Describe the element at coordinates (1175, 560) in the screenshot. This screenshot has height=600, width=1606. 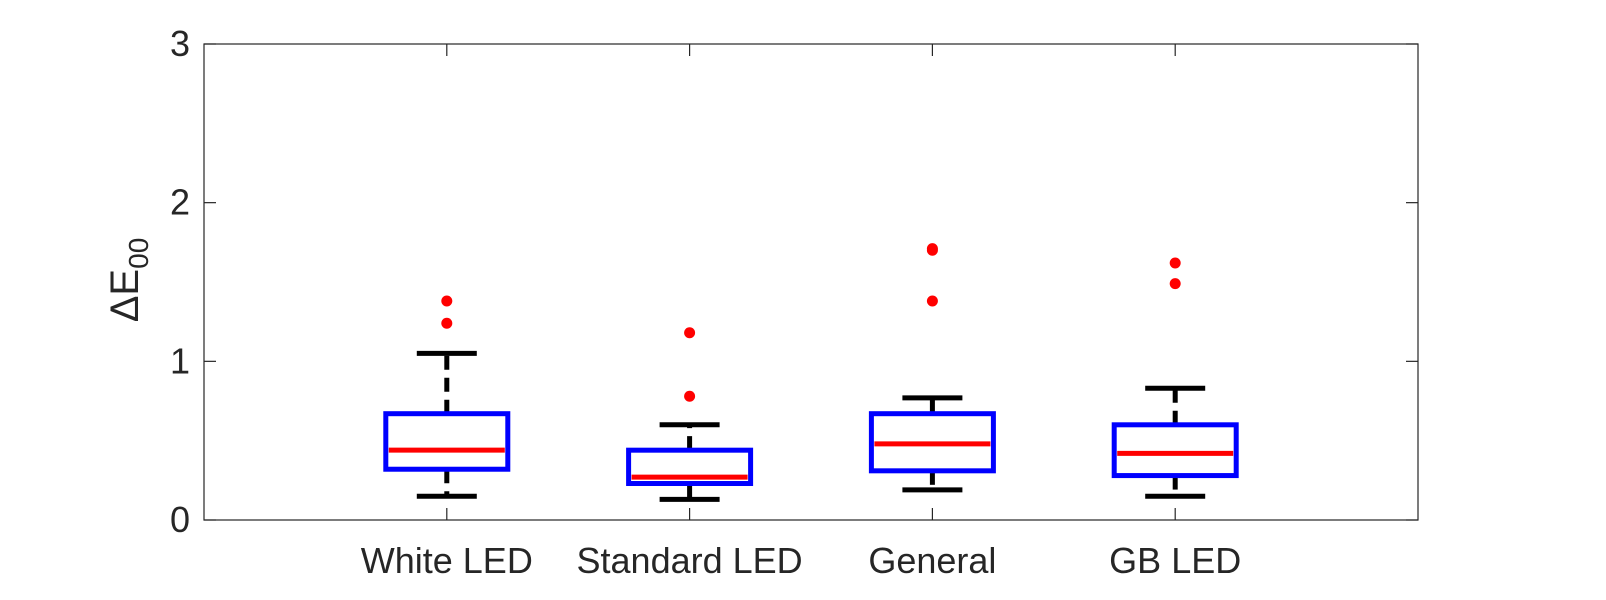
I see `x-tick-label: GB LED` at that location.